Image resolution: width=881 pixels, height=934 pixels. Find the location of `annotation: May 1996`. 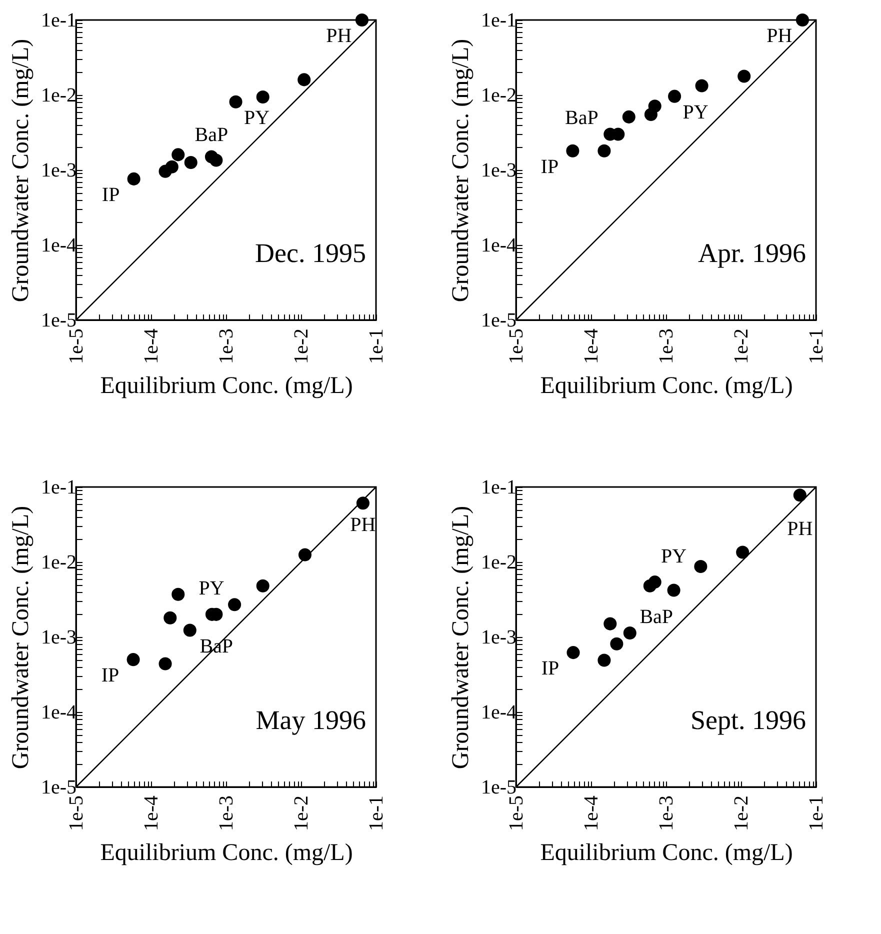

annotation: May 1996 is located at coordinates (311, 720).